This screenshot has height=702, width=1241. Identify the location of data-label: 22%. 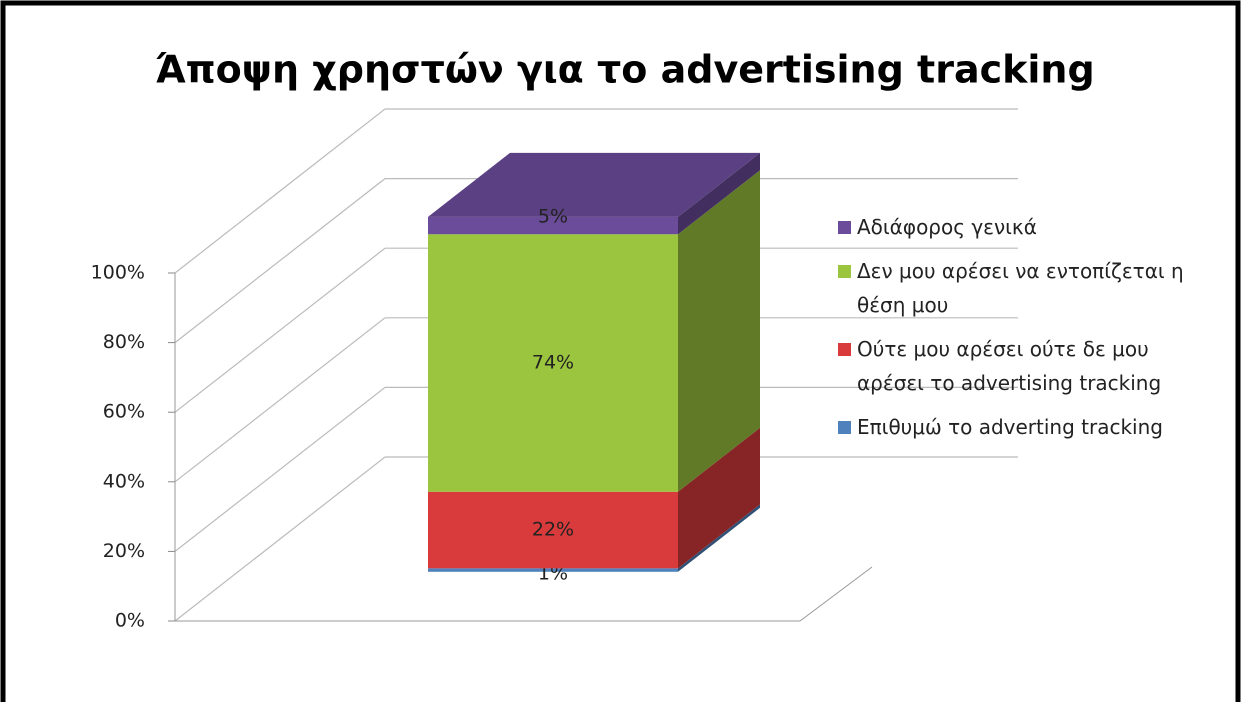
(553, 530).